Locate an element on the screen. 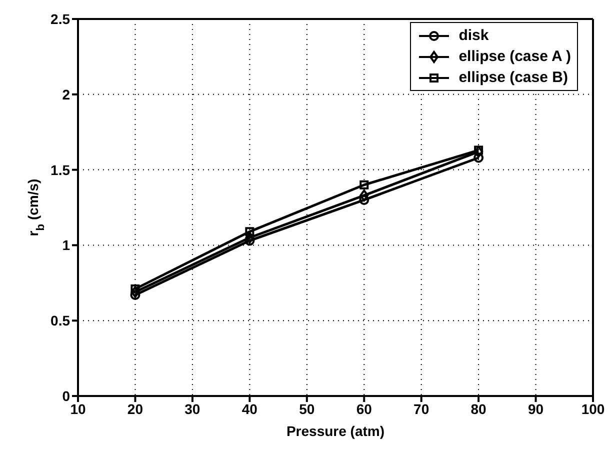  legend-label: ellipse (case A ) is located at coordinates (514, 57).